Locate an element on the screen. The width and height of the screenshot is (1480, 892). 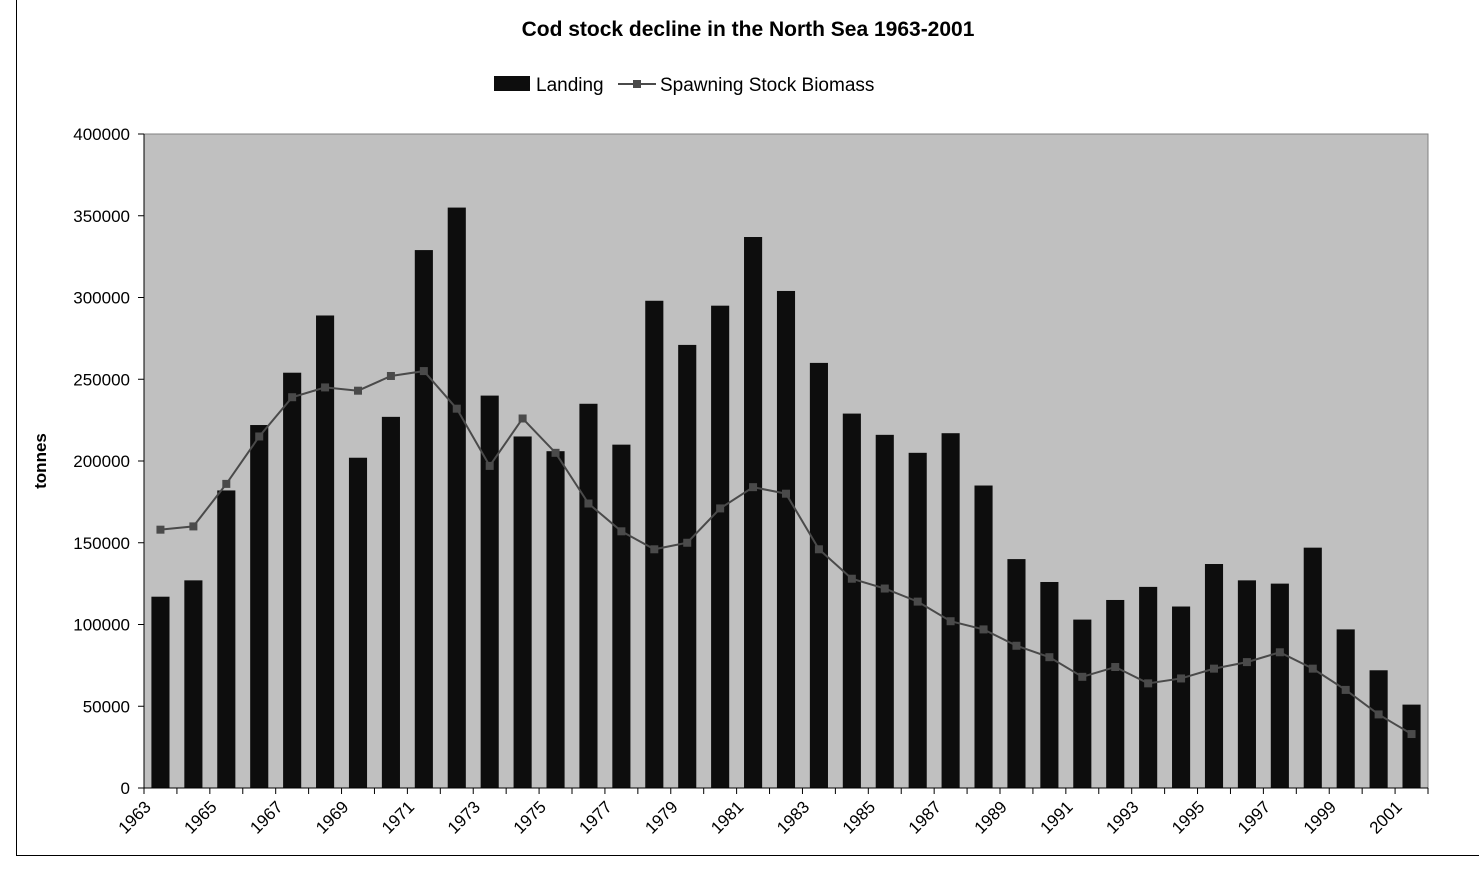
ssb-point-1999 is located at coordinates (1345, 689).